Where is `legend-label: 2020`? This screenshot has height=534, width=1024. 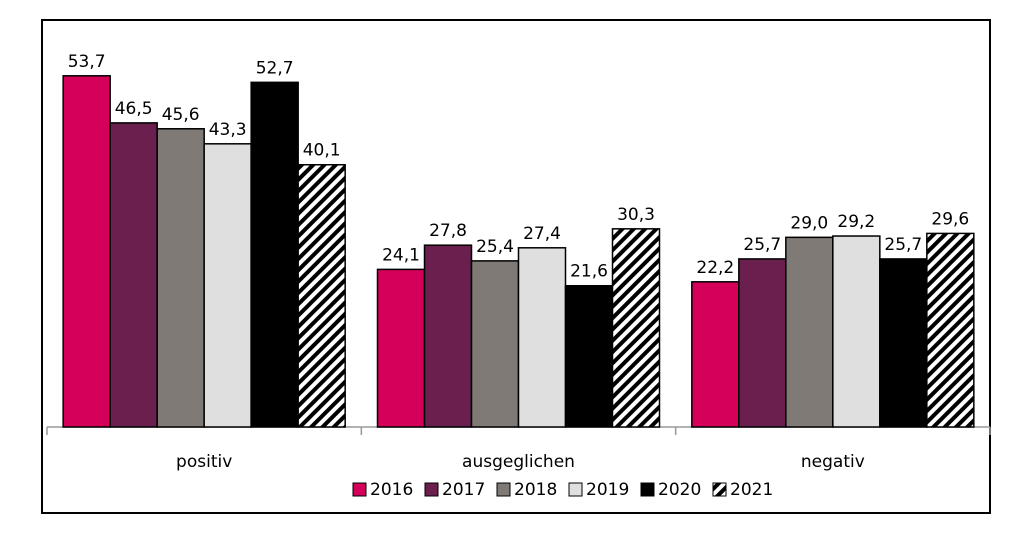
legend-label: 2020 is located at coordinates (679, 490).